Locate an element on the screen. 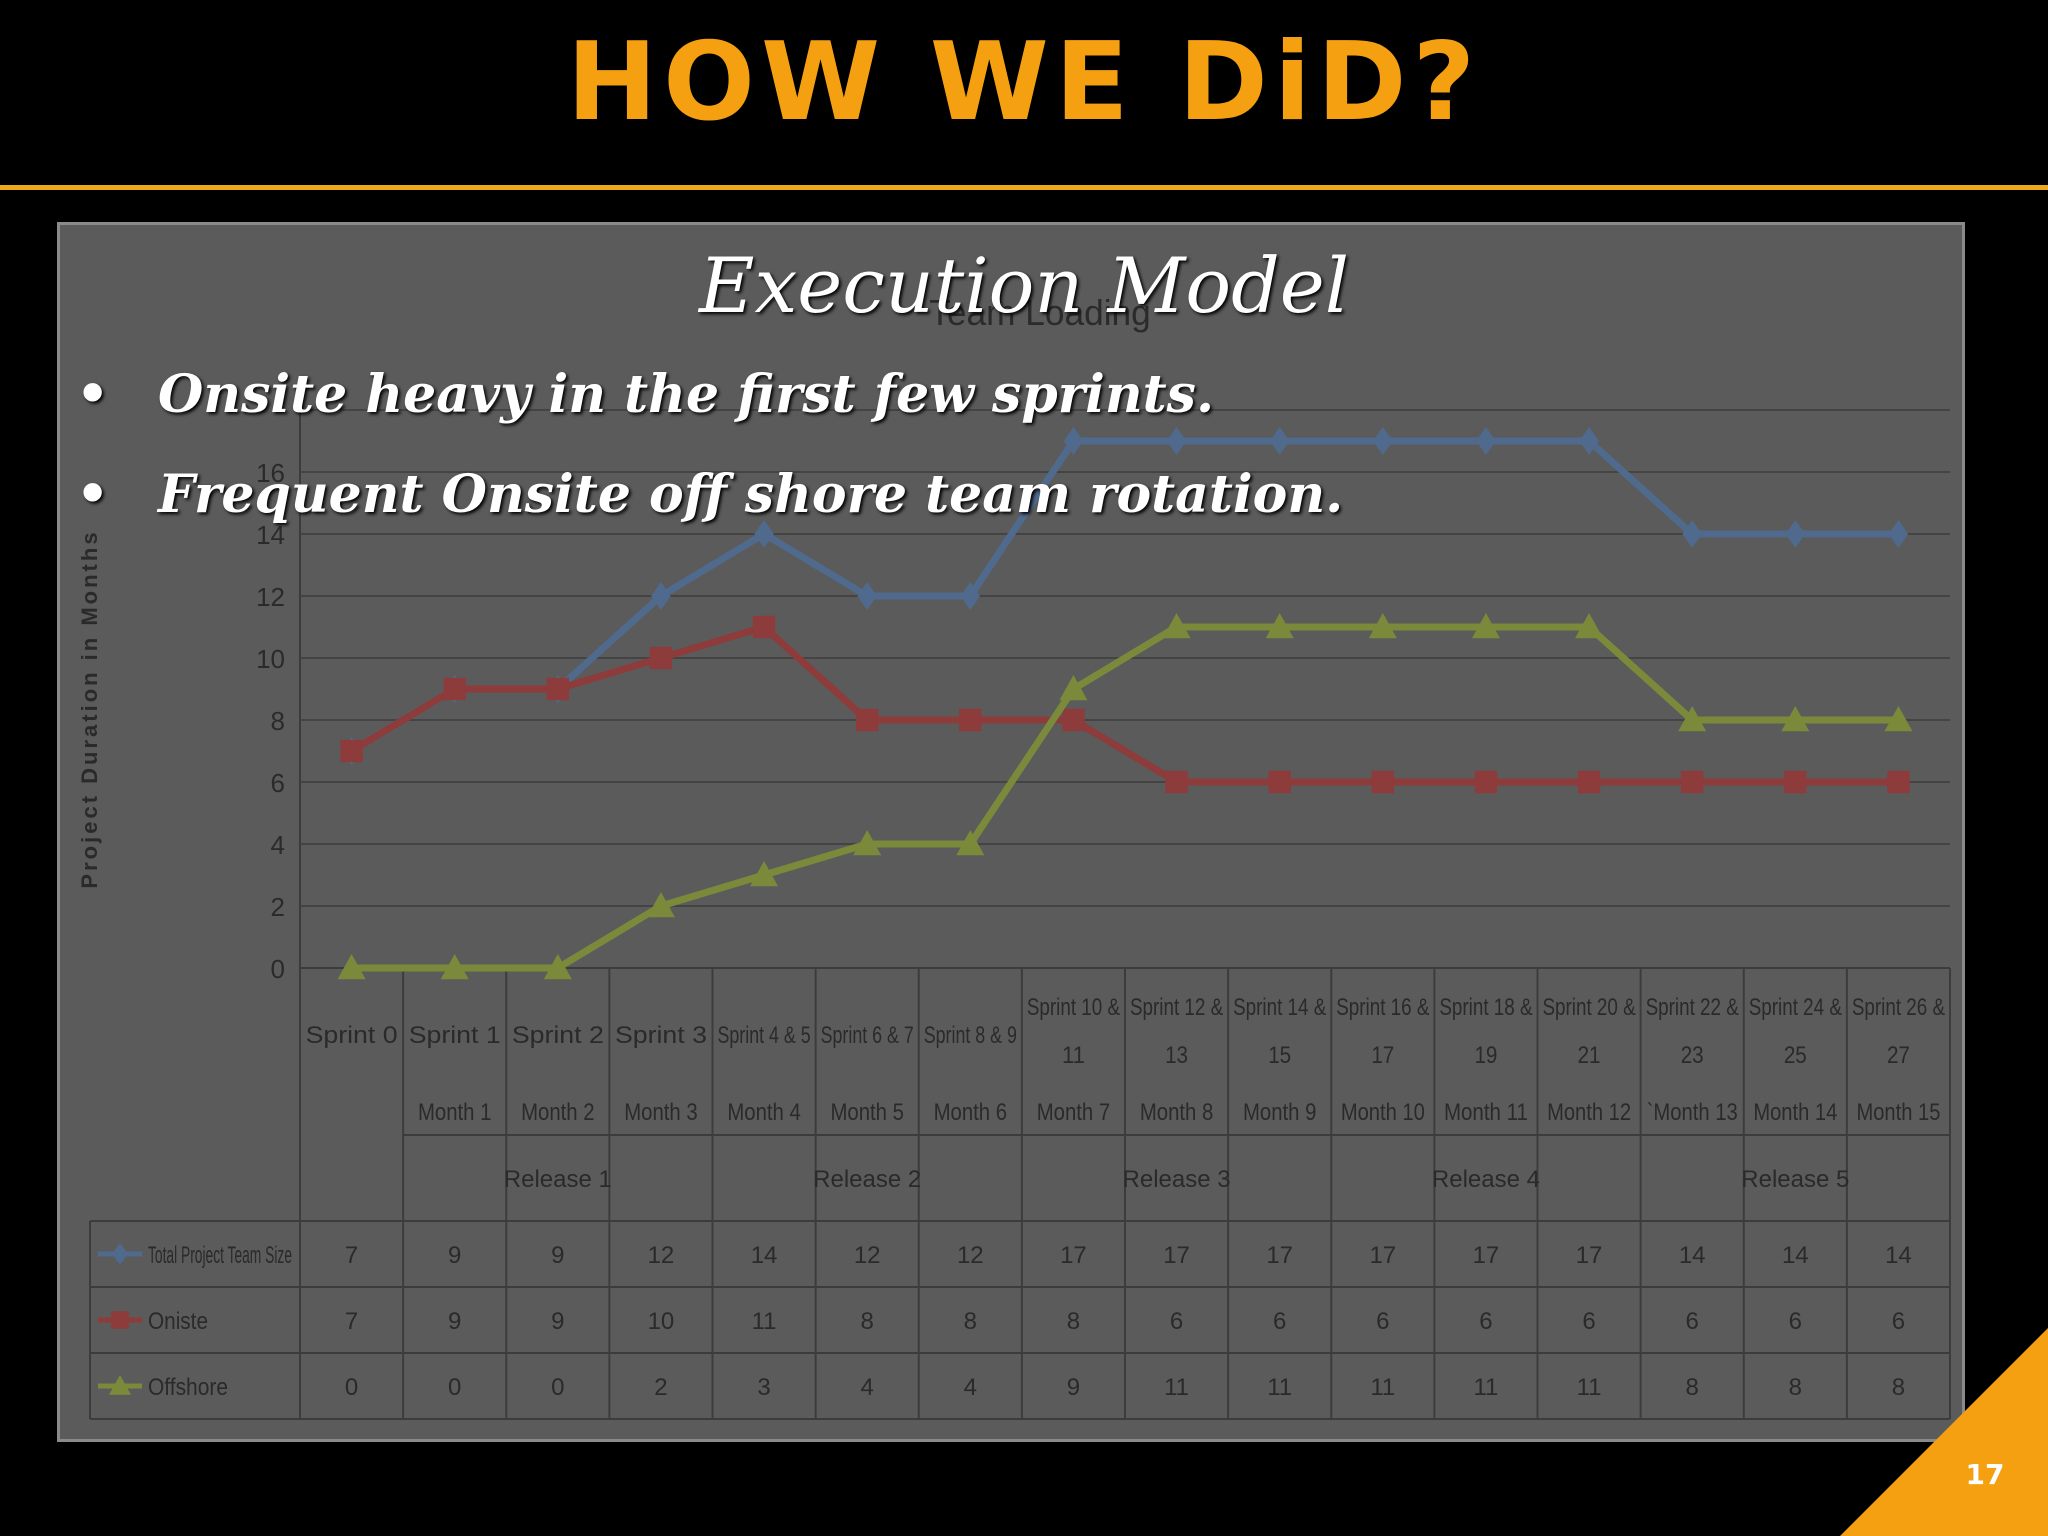  release-label: Release 5 is located at coordinates (1795, 1179).